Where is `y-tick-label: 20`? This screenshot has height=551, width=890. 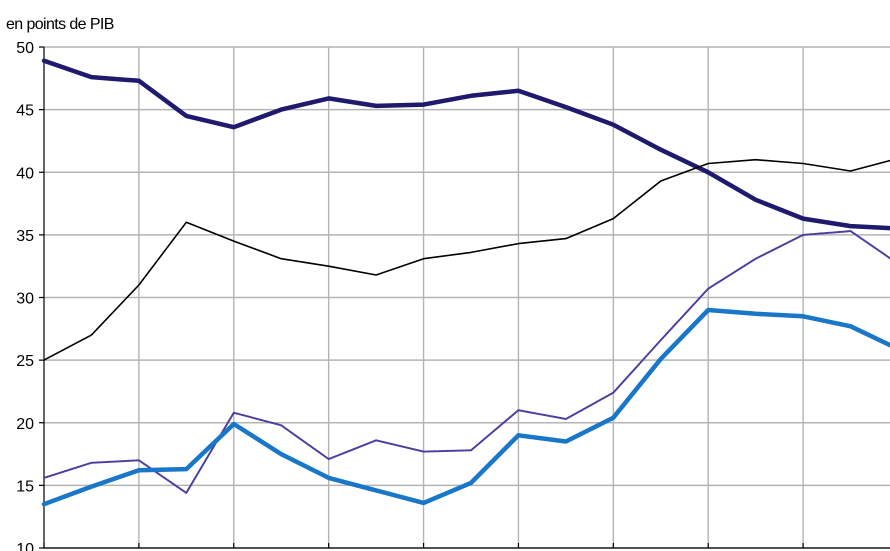 y-tick-label: 20 is located at coordinates (25, 424).